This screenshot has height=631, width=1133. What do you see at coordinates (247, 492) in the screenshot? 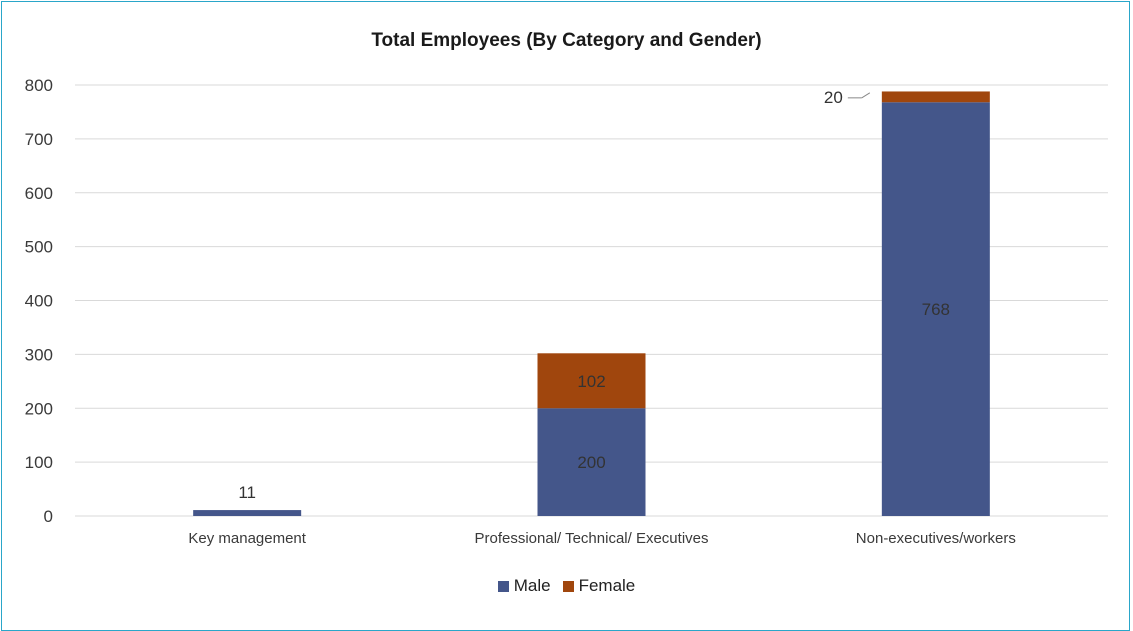
I see `data-label: 11` at bounding box center [247, 492].